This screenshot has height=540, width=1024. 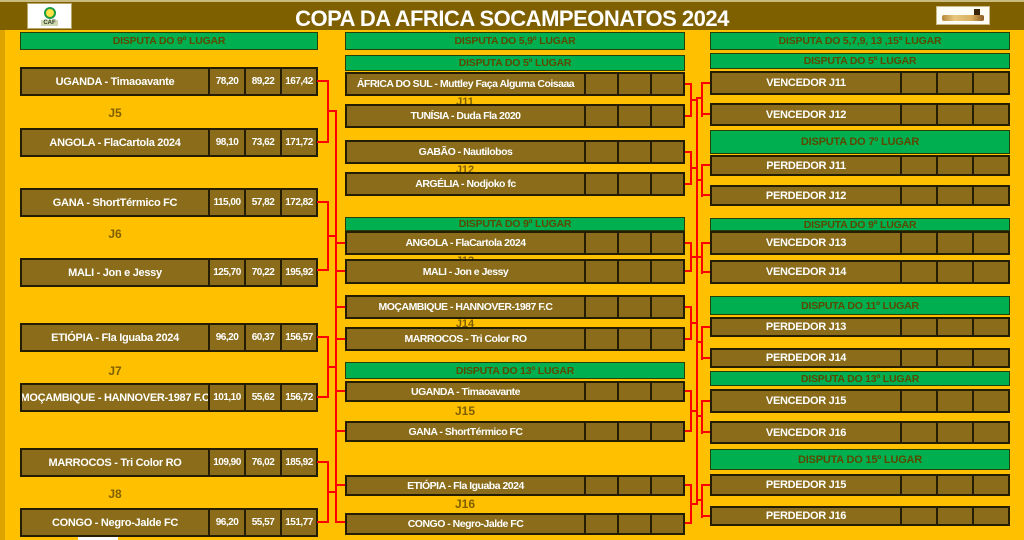 What do you see at coordinates (806, 272) in the screenshot?
I see `team-name-cell: VENCEDOR J14` at bounding box center [806, 272].